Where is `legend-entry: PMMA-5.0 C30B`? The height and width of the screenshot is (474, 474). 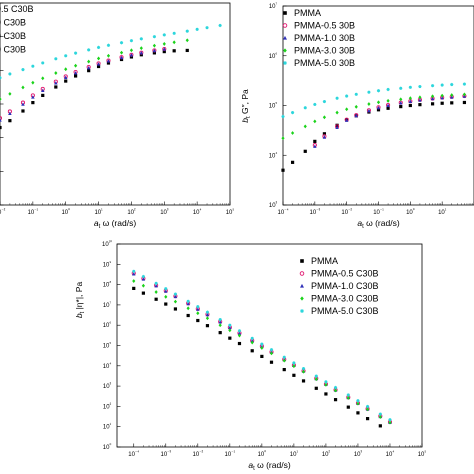 legend-entry: PMMA-5.0 C30B is located at coordinates (345, 311).